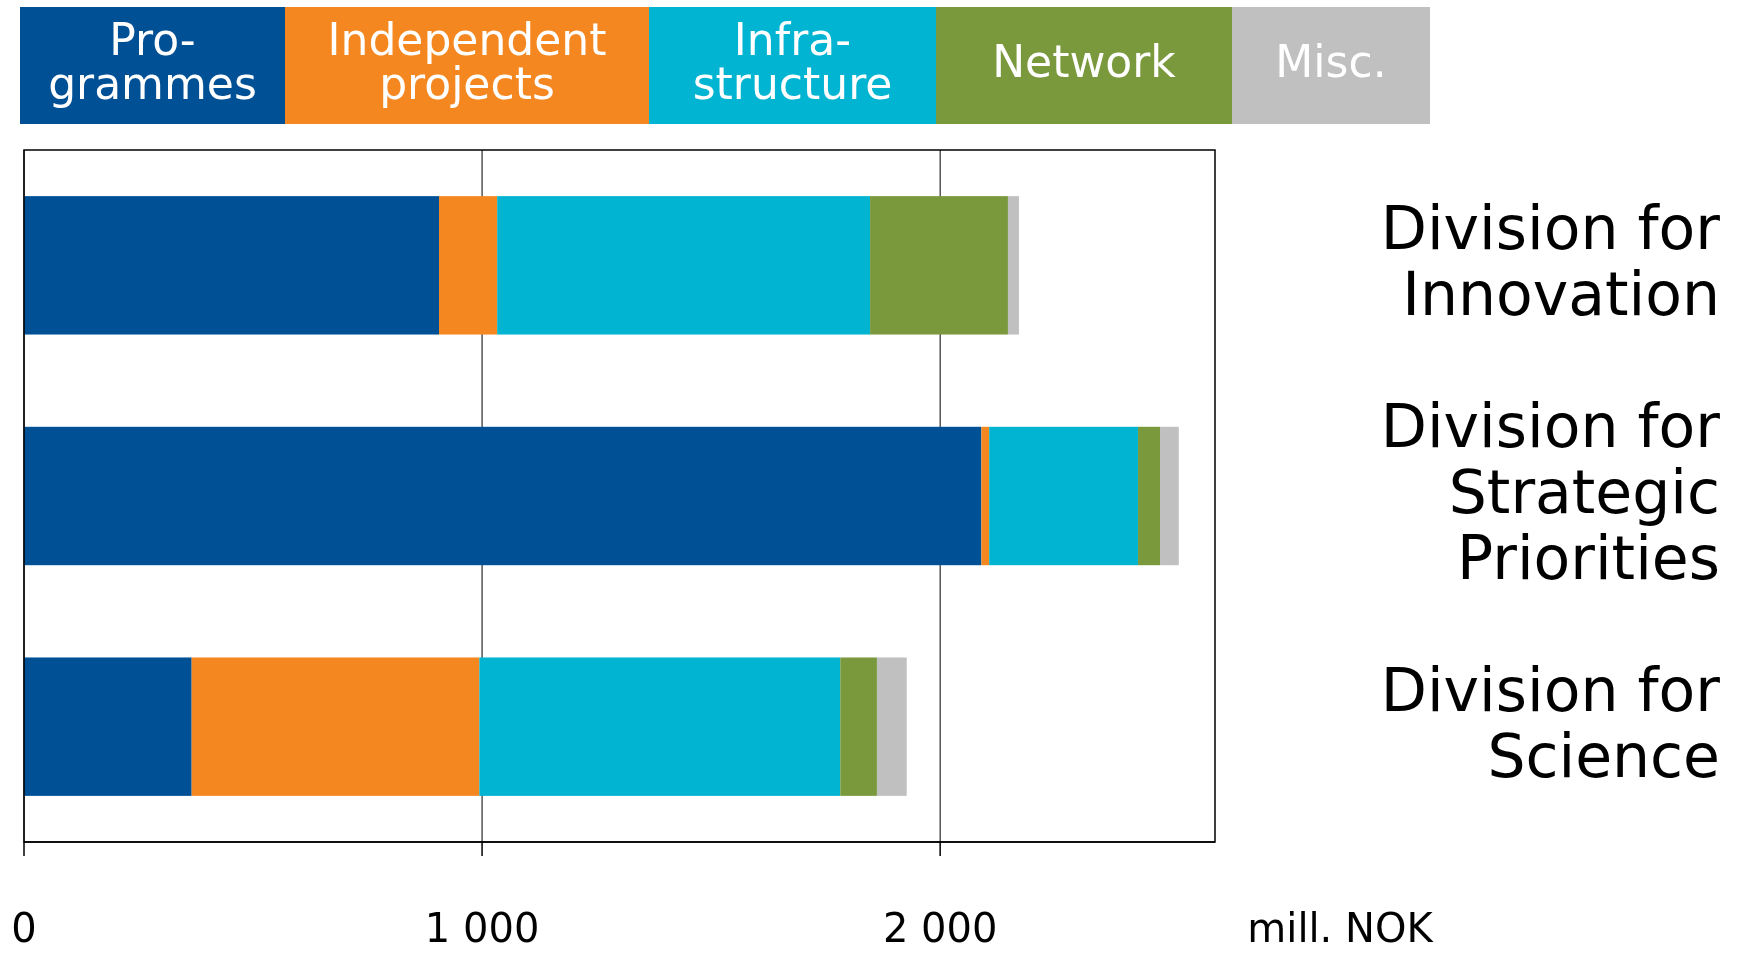 This screenshot has height=962, width=1741. What do you see at coordinates (1550, 491) in the screenshot?
I see `y-tick-label: Division for Strategic Priorities` at bounding box center [1550, 491].